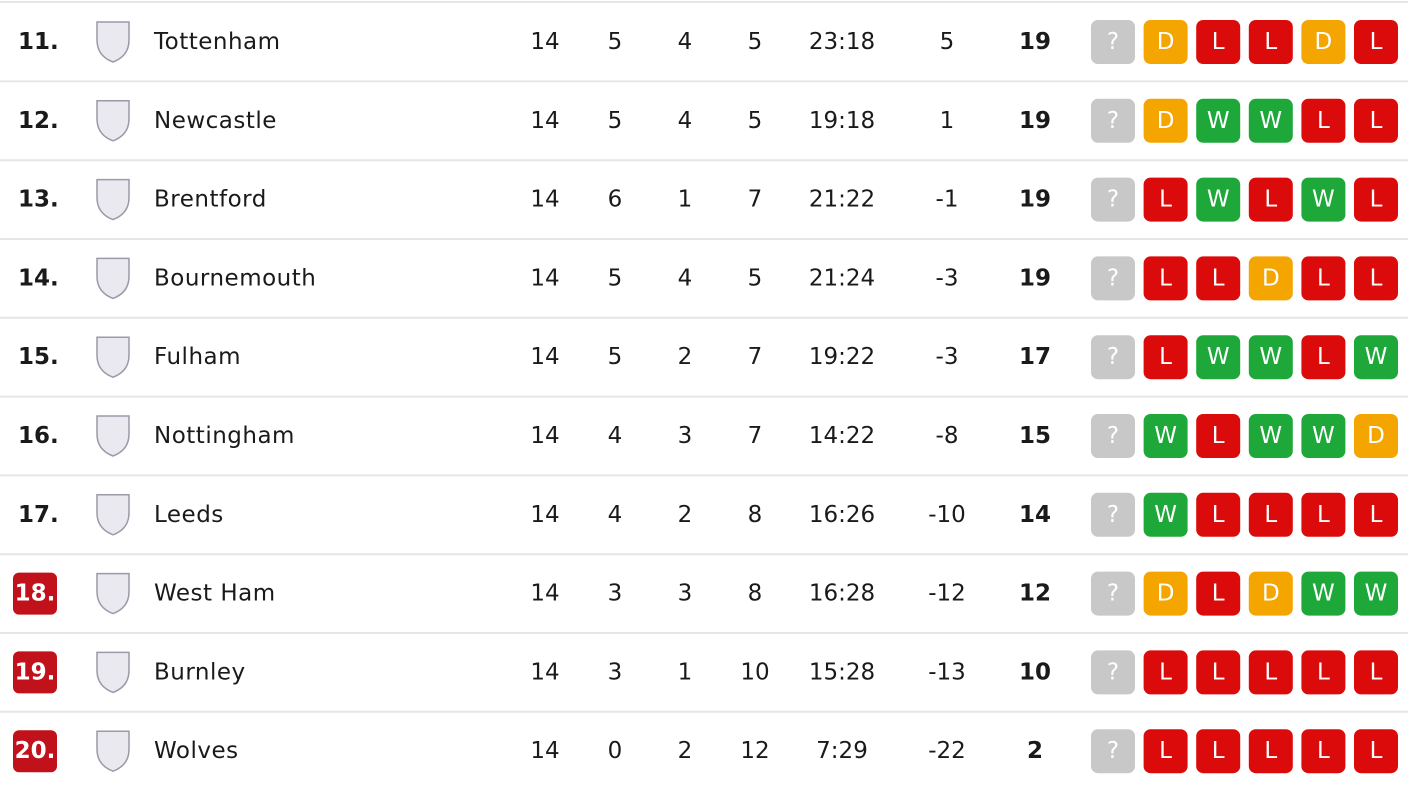  What do you see at coordinates (685, 594) in the screenshot?
I see `stat-drawn: 3` at bounding box center [685, 594].